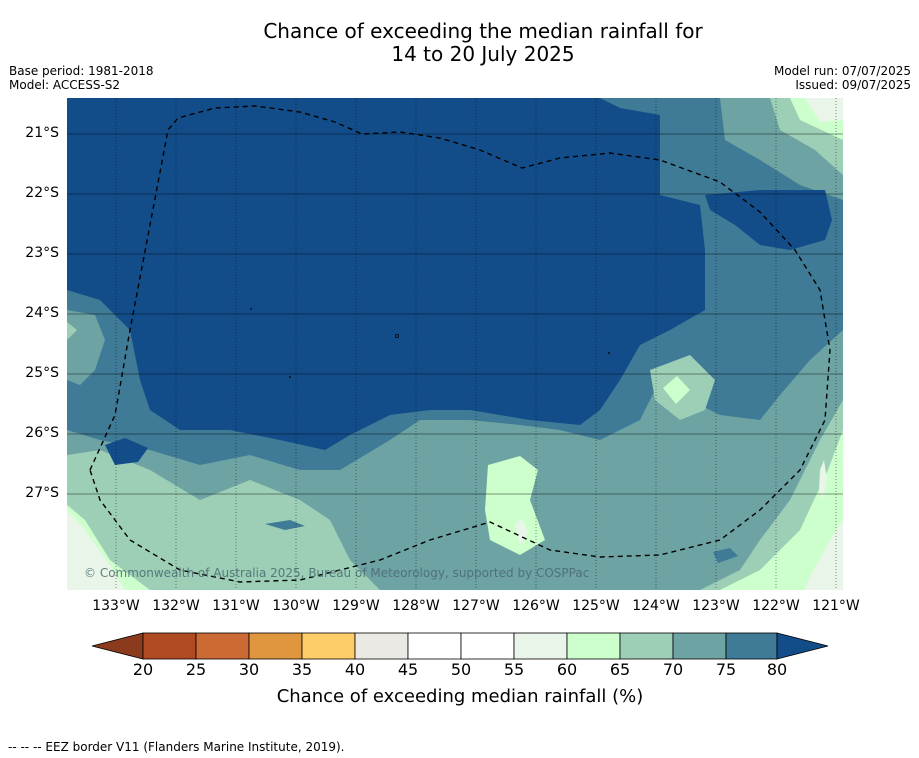  Describe the element at coordinates (802, 646) in the screenshot. I see `colorbar-high-arrow` at that location.